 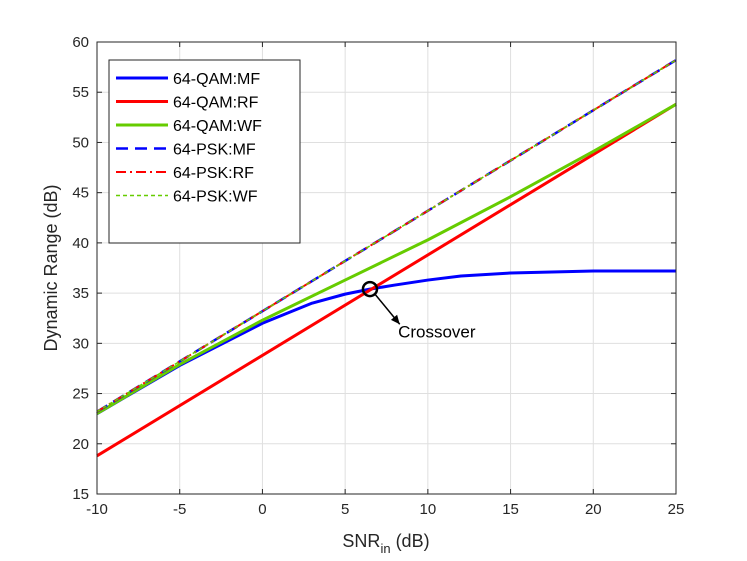 I want to click on crossover-annotation: Crossover, so click(x=418, y=310).